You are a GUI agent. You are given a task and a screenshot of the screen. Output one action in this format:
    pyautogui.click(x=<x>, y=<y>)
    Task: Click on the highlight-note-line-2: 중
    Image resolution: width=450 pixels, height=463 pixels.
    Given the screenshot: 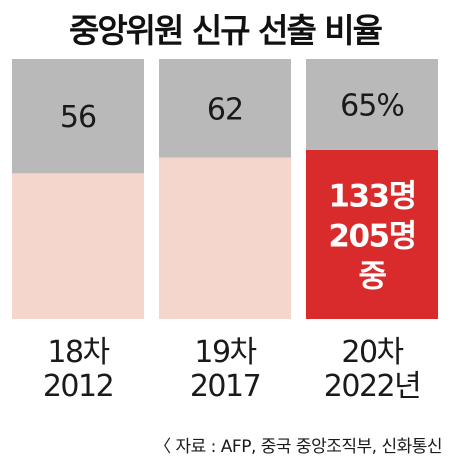 What is the action you would take?
    pyautogui.click(x=372, y=277)
    